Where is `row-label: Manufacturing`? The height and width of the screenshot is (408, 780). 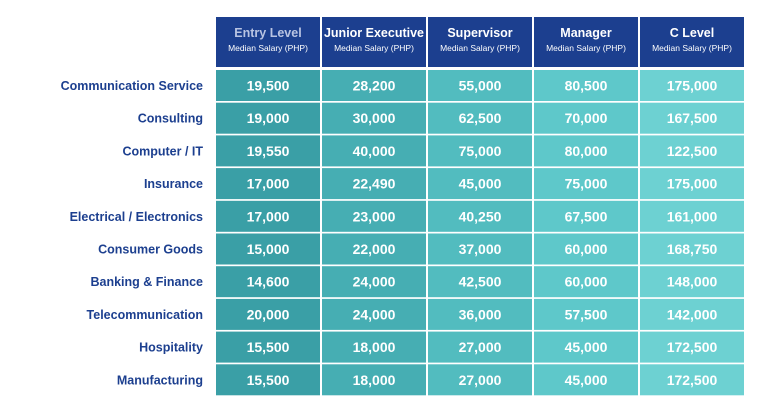
row-label: Manufacturing is located at coordinates (160, 380).